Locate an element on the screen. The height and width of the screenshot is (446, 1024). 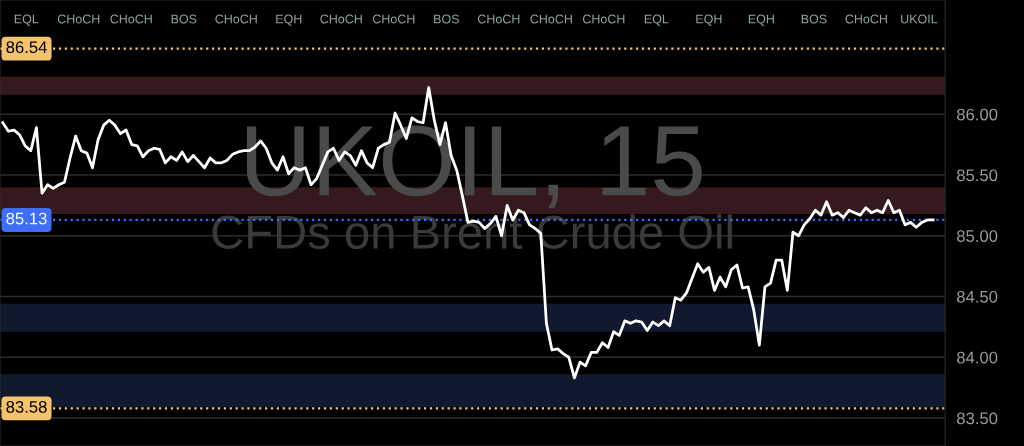
y-tick-label: 84.00 is located at coordinates (977, 357).